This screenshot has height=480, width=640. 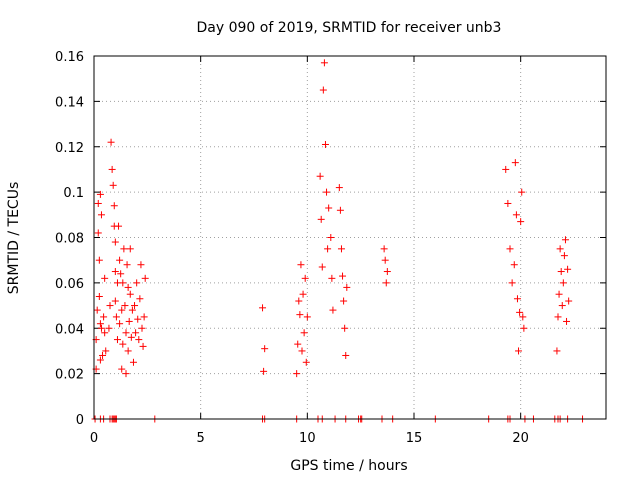 I want to click on y-tick-label: 0.08, so click(x=69, y=239).